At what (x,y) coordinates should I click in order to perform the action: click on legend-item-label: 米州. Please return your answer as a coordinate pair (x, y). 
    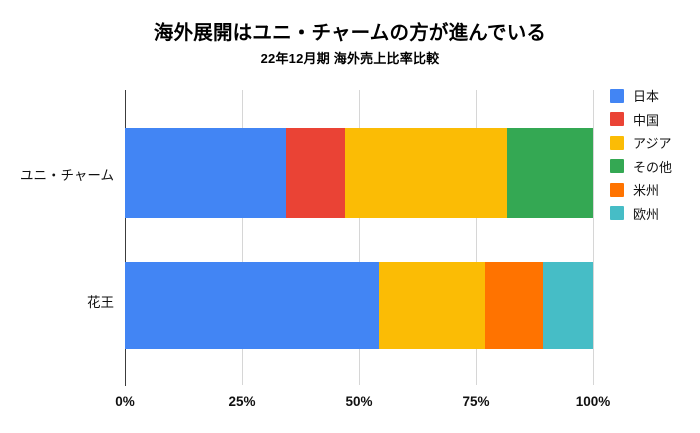
    Looking at the image, I should click on (646, 191).